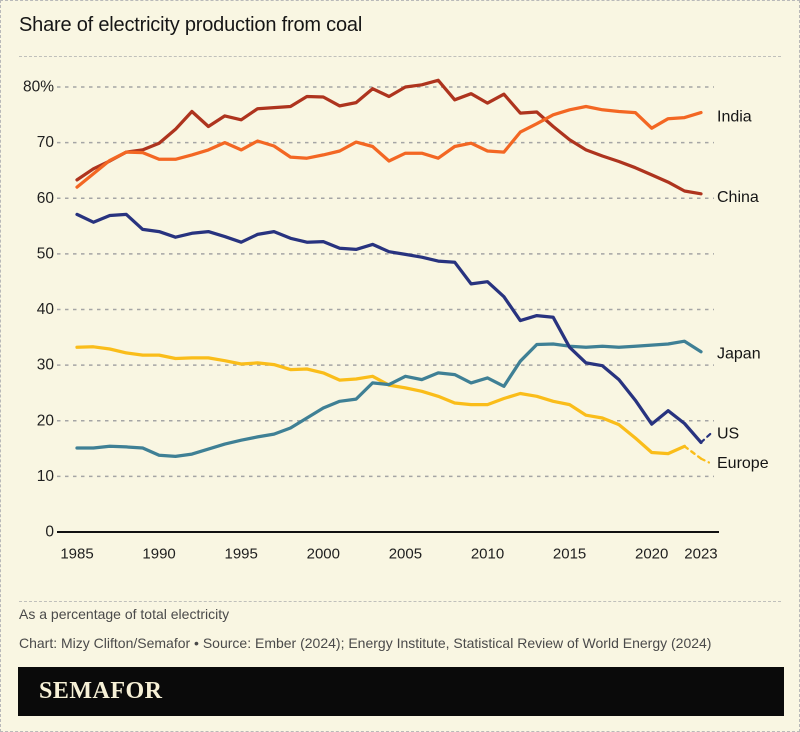 The image size is (800, 732). What do you see at coordinates (743, 463) in the screenshot?
I see `series-label-europe: Europe` at bounding box center [743, 463].